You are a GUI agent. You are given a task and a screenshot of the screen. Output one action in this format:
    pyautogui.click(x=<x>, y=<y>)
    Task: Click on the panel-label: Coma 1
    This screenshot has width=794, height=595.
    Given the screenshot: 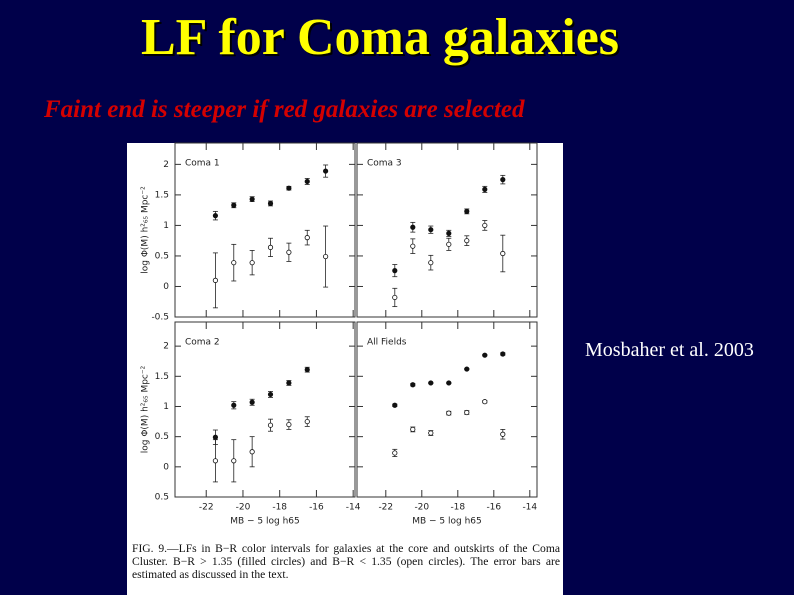 What is the action you would take?
    pyautogui.click(x=202, y=164)
    